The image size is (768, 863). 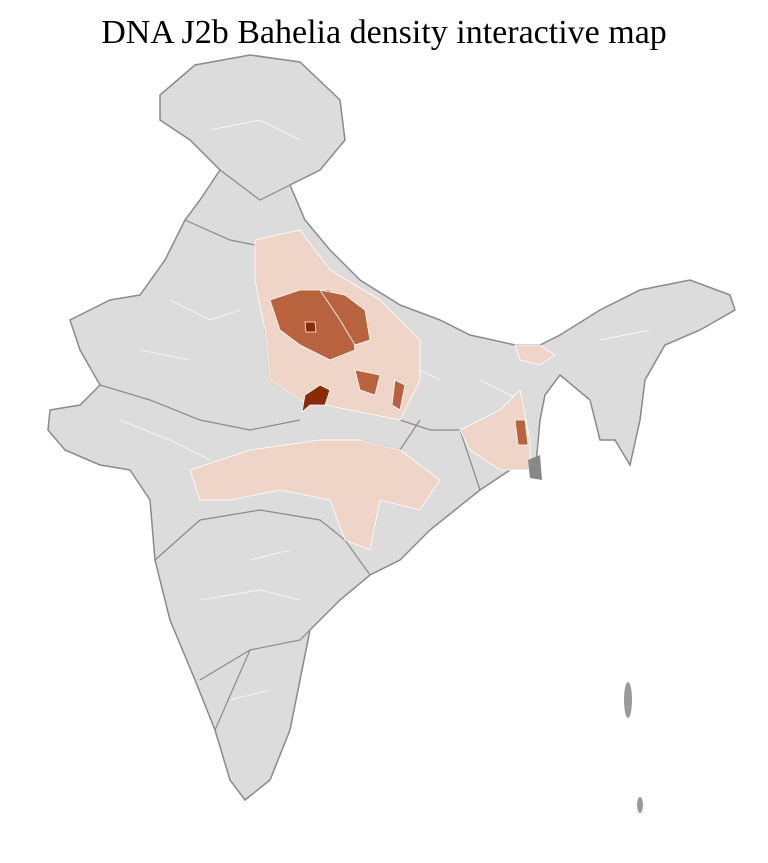 What do you see at coordinates (633, 747) in the screenshot?
I see `andaman-islands` at bounding box center [633, 747].